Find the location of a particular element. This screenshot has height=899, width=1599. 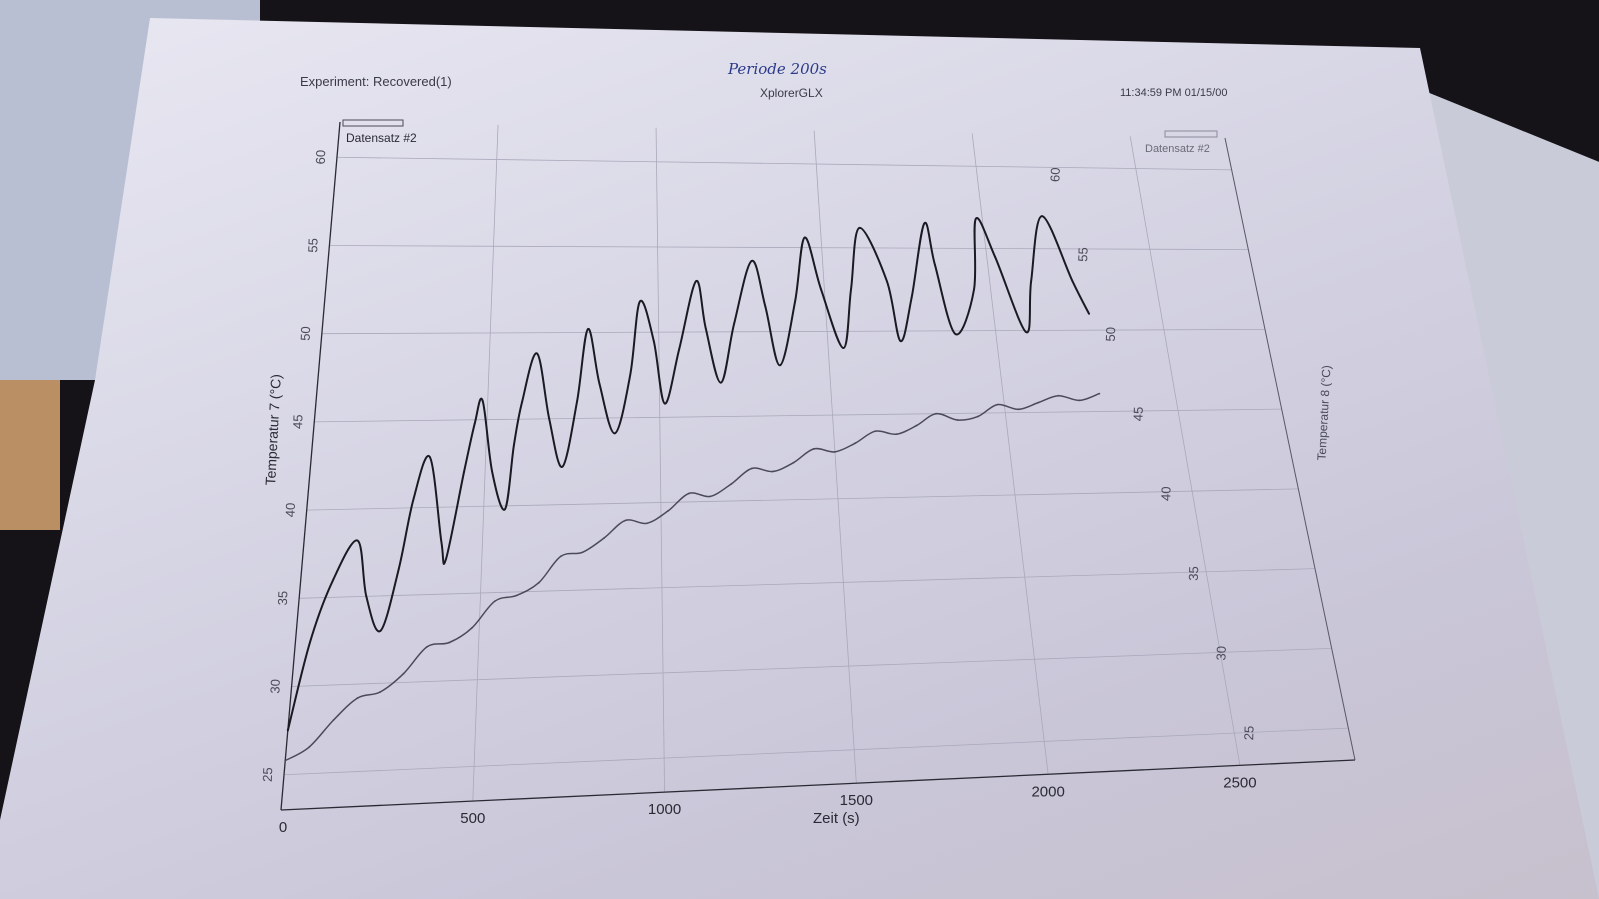

x-tick-label: 2500 is located at coordinates (1239, 782).